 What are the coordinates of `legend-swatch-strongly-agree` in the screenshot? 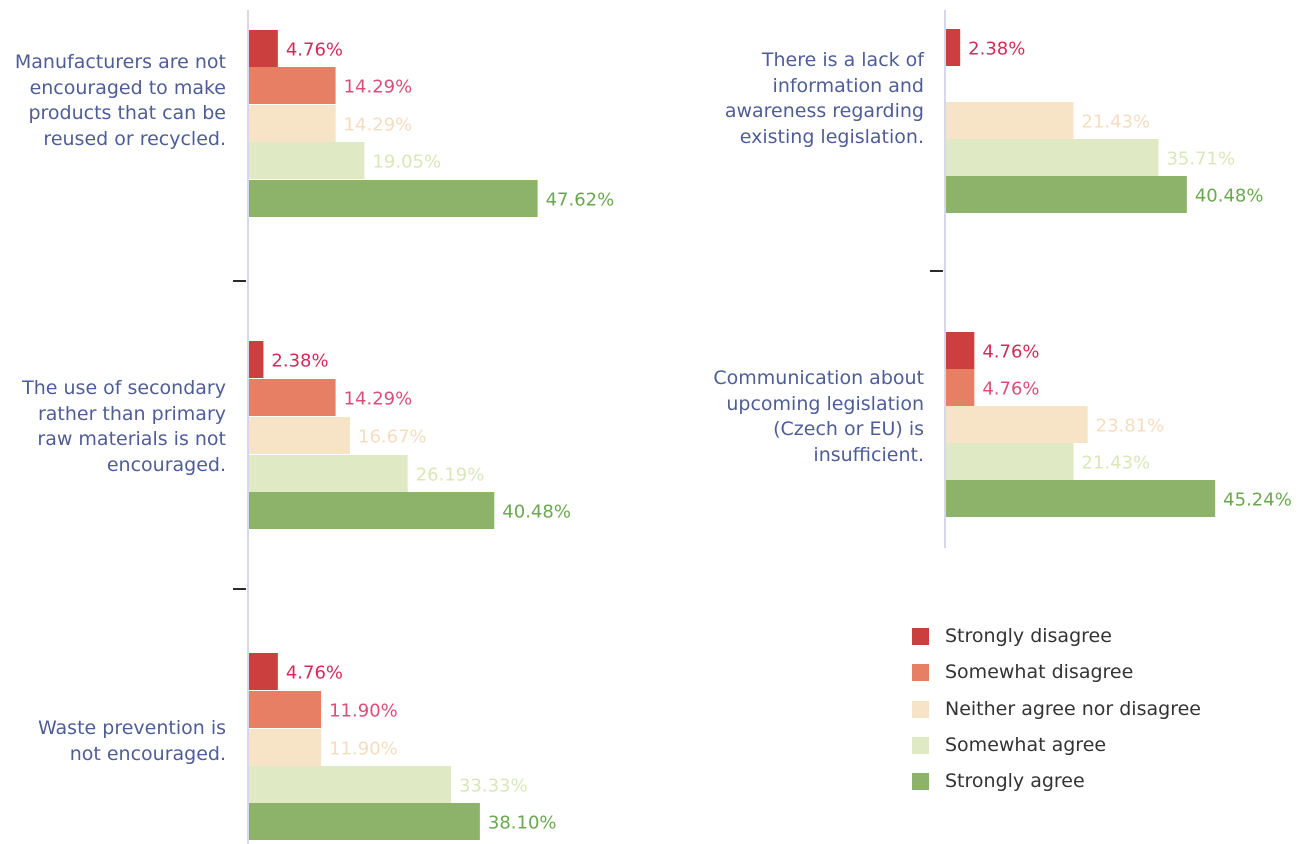 It's located at (920, 781).